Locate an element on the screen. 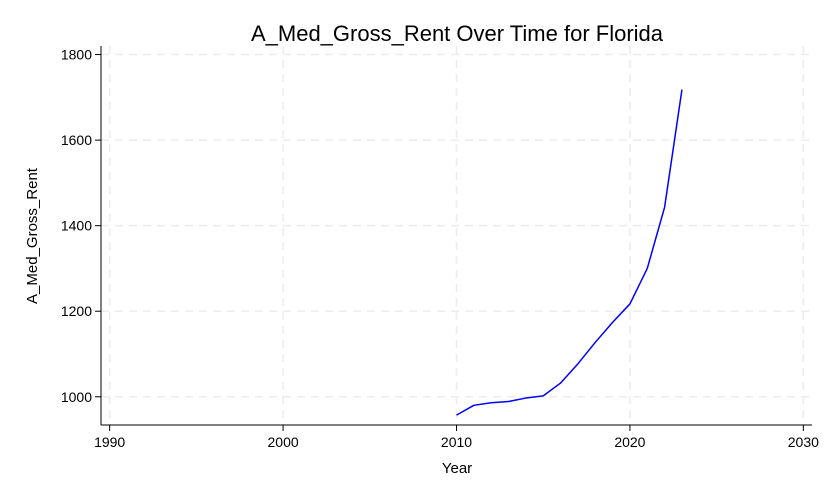 This screenshot has width=831, height=498. y-tick-label: 1200 is located at coordinates (76, 311).